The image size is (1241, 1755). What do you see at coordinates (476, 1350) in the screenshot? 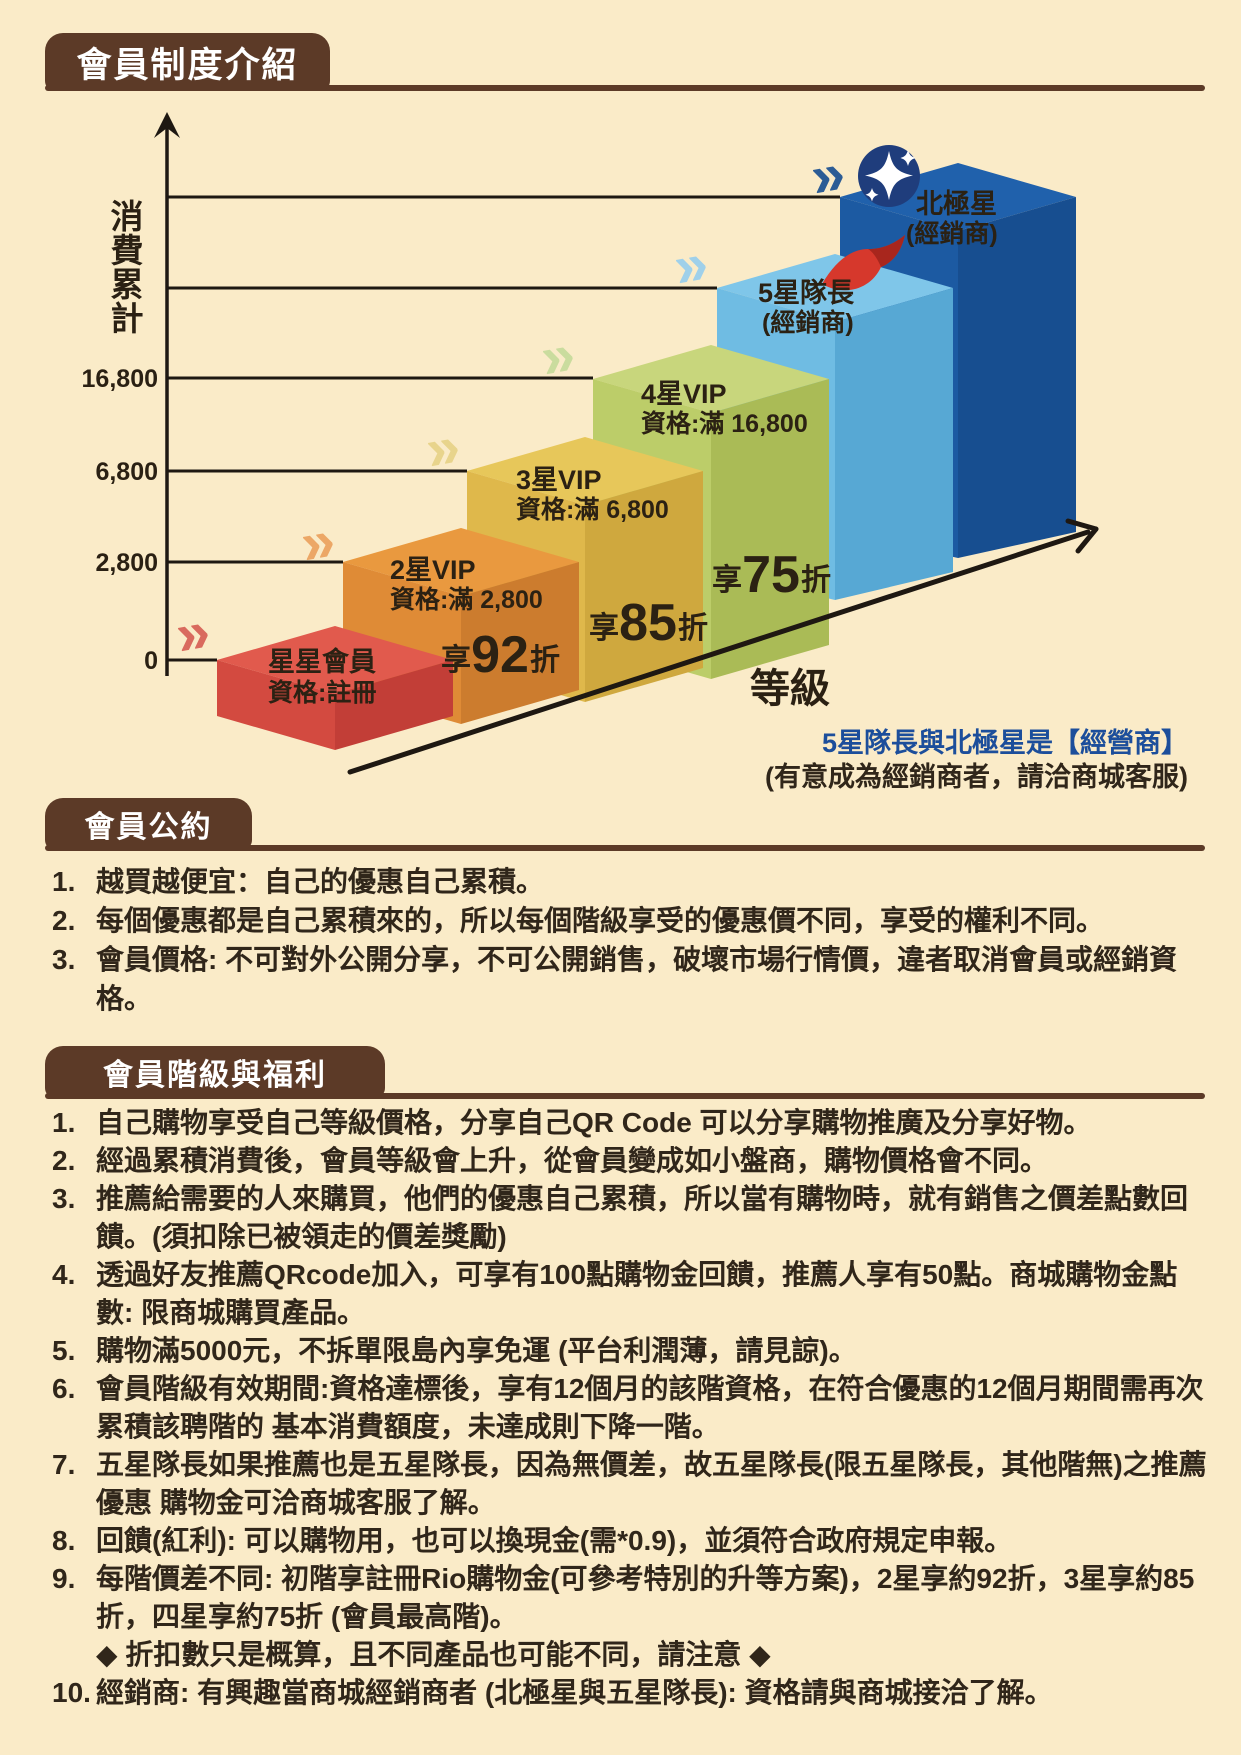
I see `item-text: 購物滿5000元，不拆單限島內享免運 (平台利潤薄，請見諒)。` at bounding box center [476, 1350].